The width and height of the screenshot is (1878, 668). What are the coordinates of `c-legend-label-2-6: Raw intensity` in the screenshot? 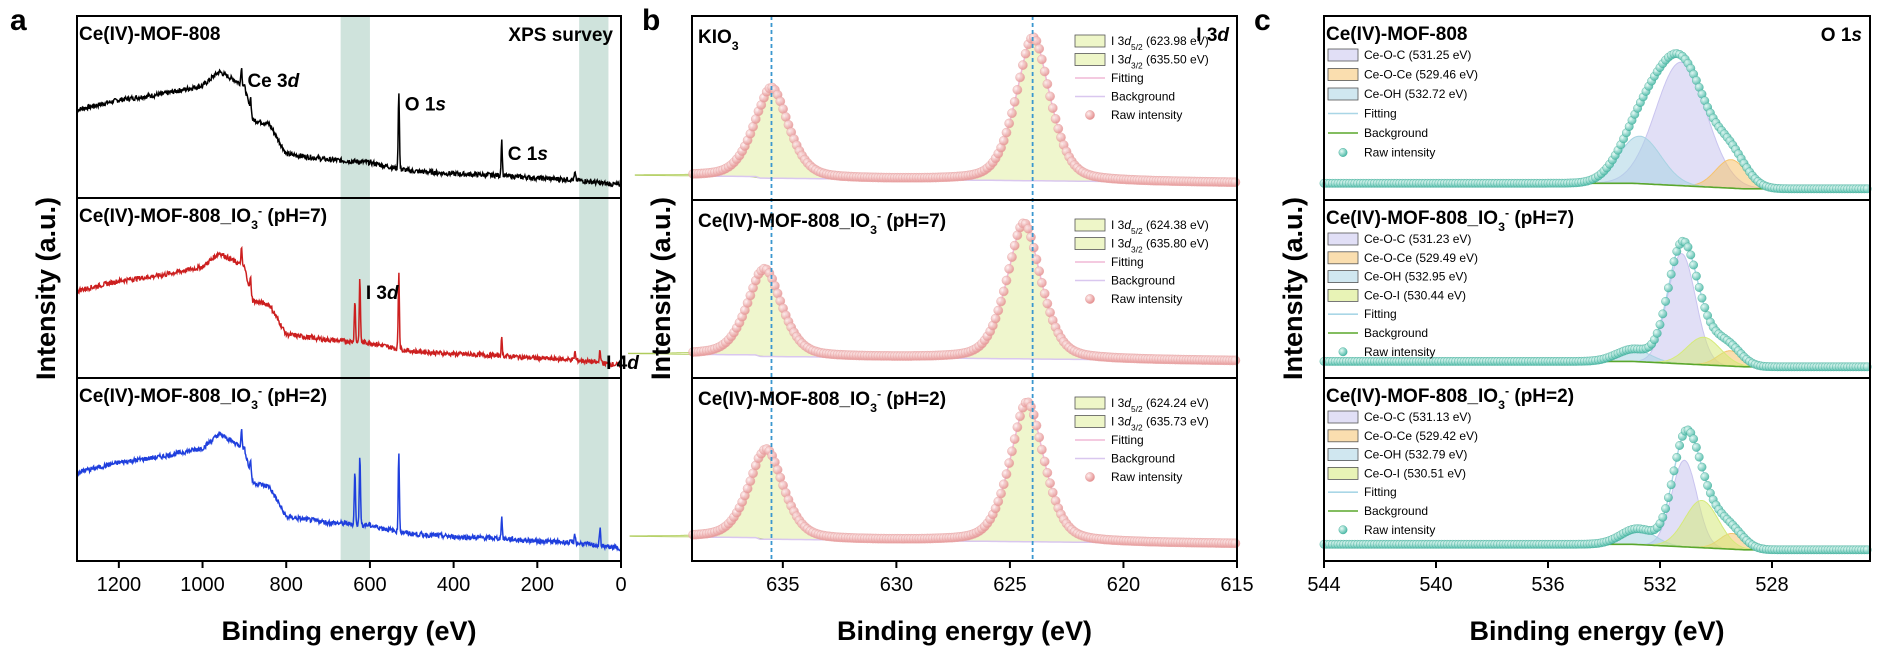 It's located at (1399, 530).